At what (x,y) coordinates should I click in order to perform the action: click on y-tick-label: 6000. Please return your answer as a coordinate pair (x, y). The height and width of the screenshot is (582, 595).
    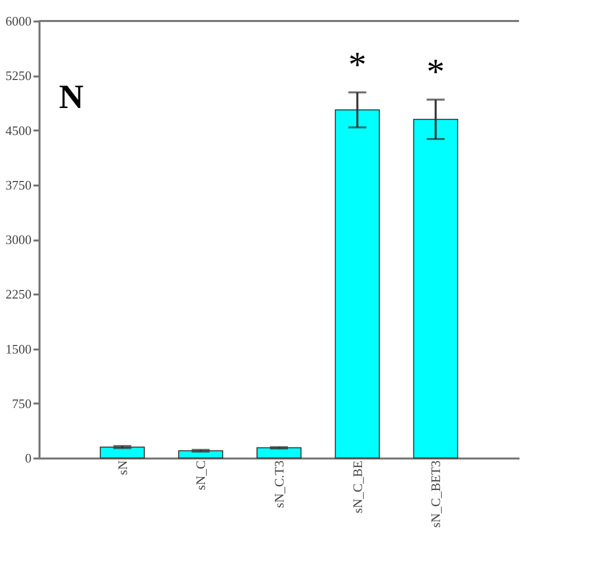
    Looking at the image, I should click on (19, 21).